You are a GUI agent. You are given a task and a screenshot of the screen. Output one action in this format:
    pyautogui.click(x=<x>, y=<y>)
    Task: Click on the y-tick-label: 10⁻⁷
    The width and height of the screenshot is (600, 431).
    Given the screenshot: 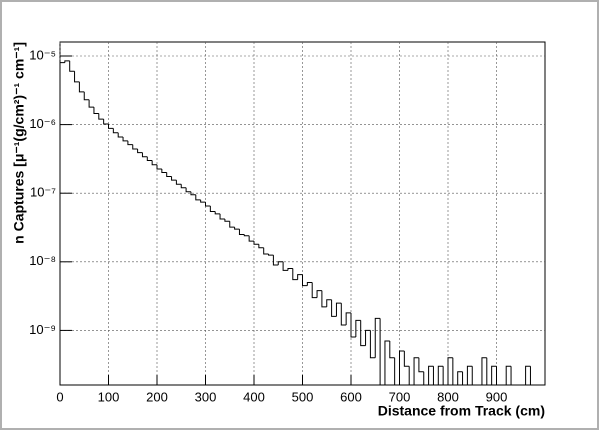 What is the action you would take?
    pyautogui.click(x=43, y=192)
    